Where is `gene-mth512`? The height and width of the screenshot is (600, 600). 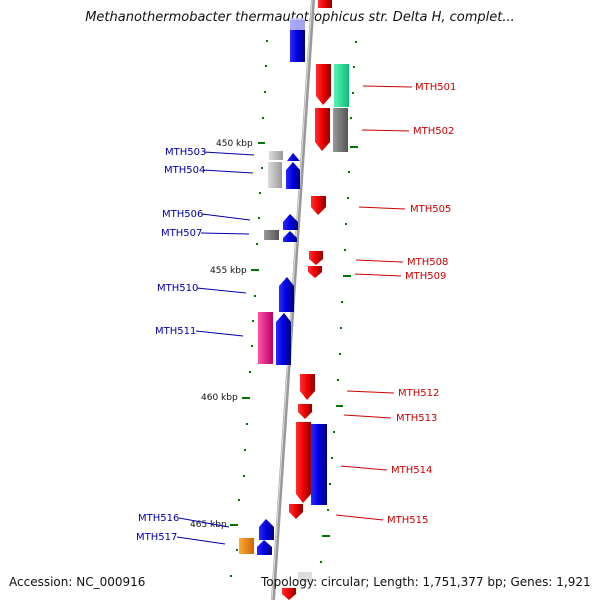 gene-mth512 is located at coordinates (307, 387).